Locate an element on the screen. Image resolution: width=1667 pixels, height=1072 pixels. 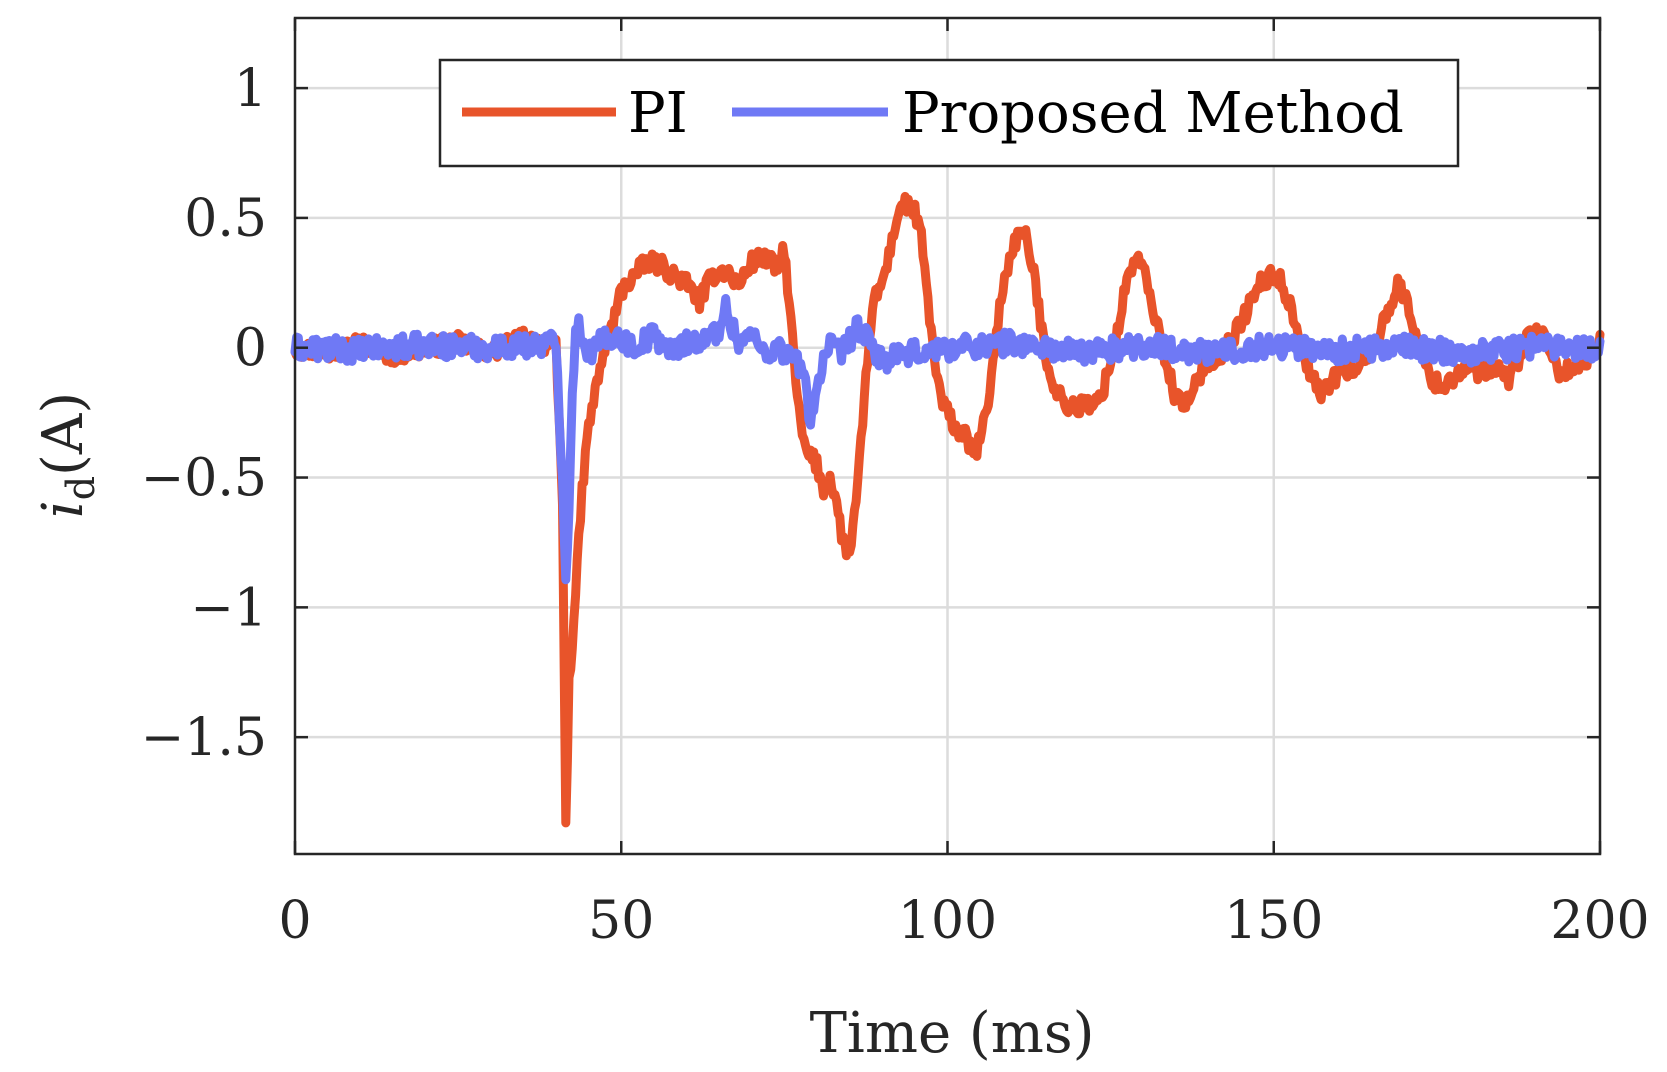
legend-label-proposed-method: Proposed Method is located at coordinates (1153, 113).